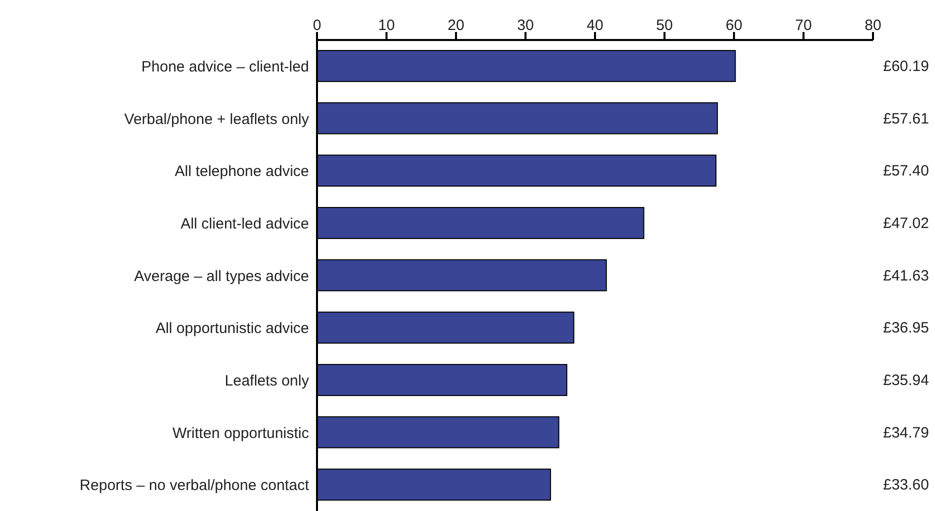 This screenshot has width=935, height=511. What do you see at coordinates (906, 171) in the screenshot?
I see `data-label: £57.40` at bounding box center [906, 171].